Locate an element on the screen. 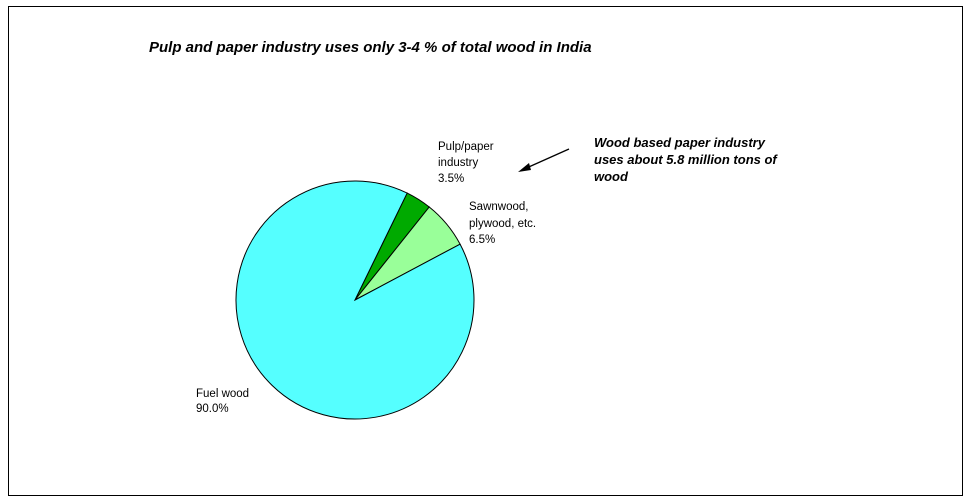  sawnwood-label-line-1: Sawnwood, is located at coordinates (498, 207).